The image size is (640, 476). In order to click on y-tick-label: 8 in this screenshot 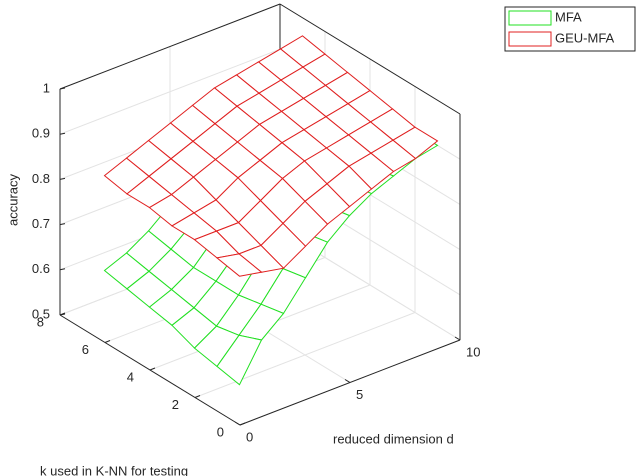, I will do `click(40, 321)`.